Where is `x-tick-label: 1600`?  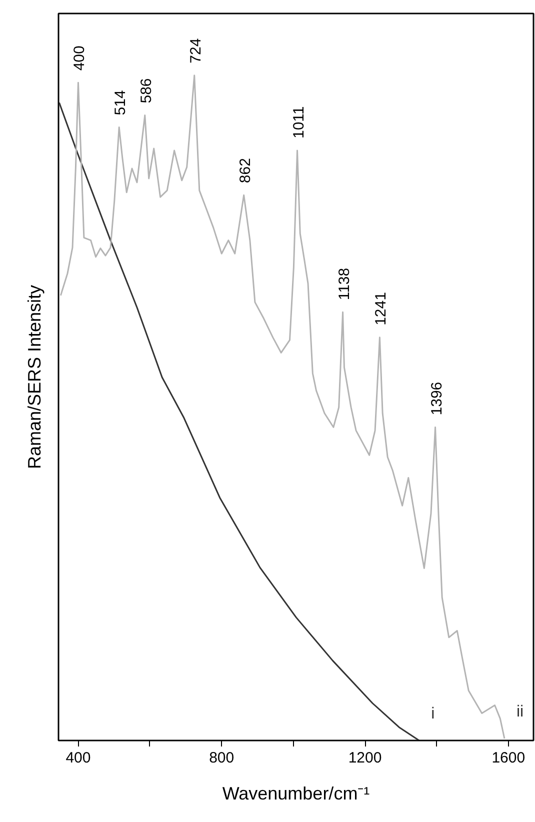 x-tick-label: 1600 is located at coordinates (509, 758).